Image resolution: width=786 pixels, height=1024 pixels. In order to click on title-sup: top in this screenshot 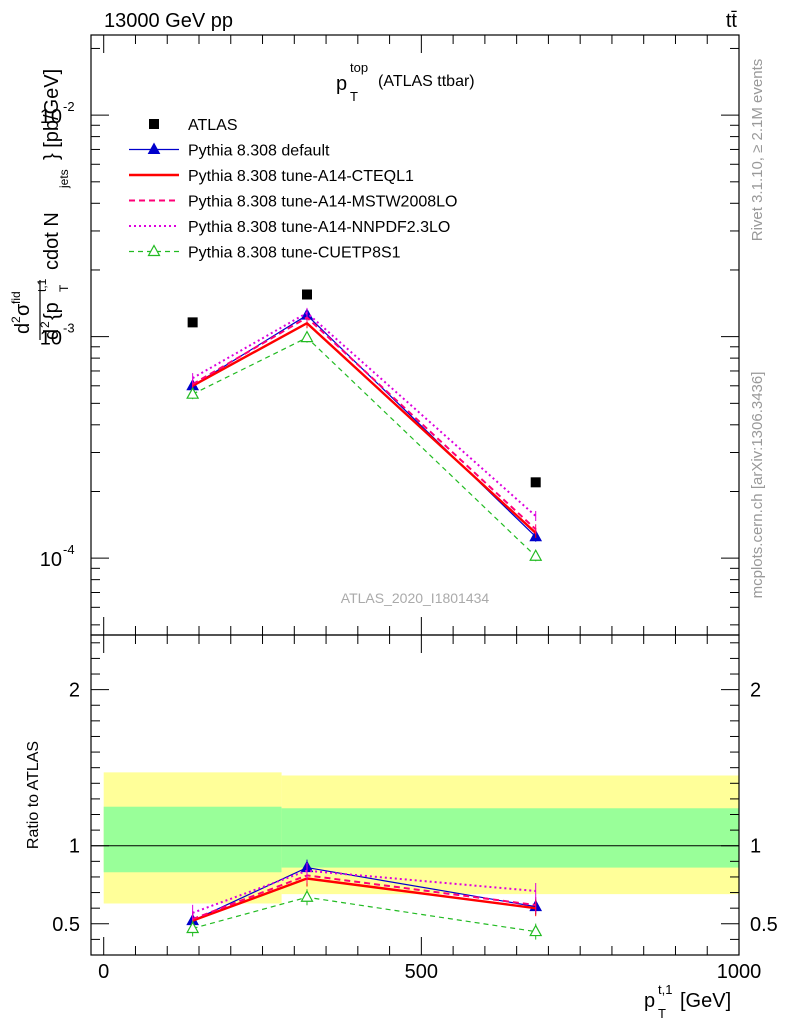, I will do `click(359, 67)`.